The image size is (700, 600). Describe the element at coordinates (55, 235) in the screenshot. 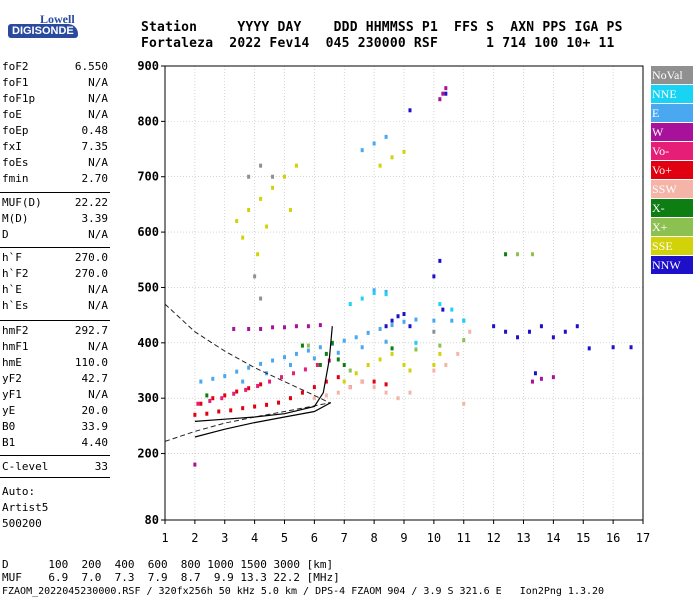

I see `param-row: D N/A` at that location.